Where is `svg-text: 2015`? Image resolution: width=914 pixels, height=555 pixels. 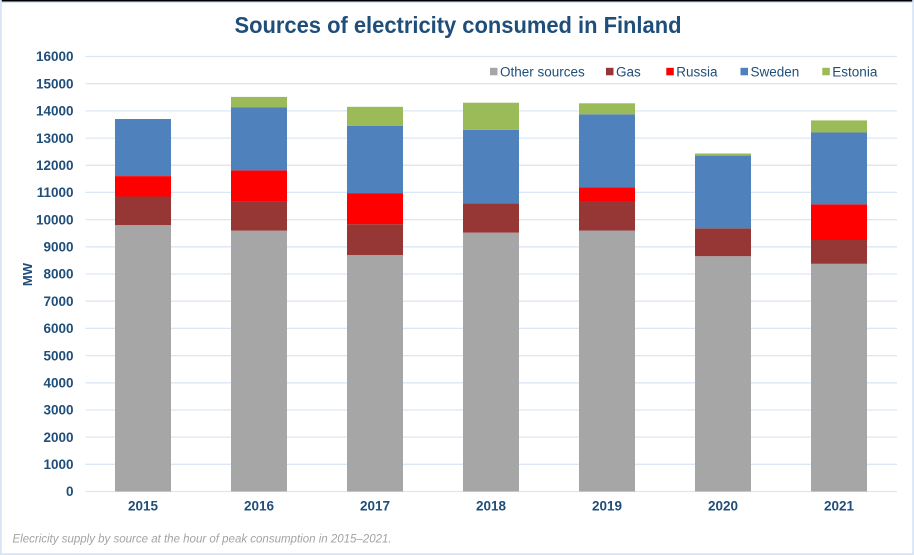 svg-text: 2015 is located at coordinates (143, 506).